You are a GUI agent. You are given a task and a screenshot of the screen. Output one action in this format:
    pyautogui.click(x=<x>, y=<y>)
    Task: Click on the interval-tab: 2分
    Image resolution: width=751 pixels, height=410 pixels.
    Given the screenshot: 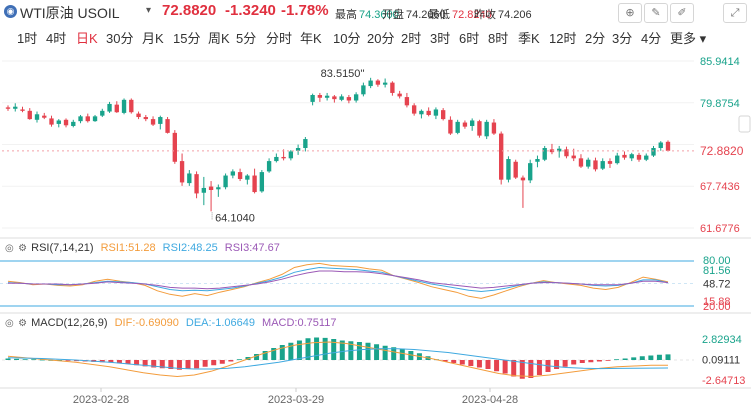 What is the action you would take?
    pyautogui.click(x=595, y=38)
    